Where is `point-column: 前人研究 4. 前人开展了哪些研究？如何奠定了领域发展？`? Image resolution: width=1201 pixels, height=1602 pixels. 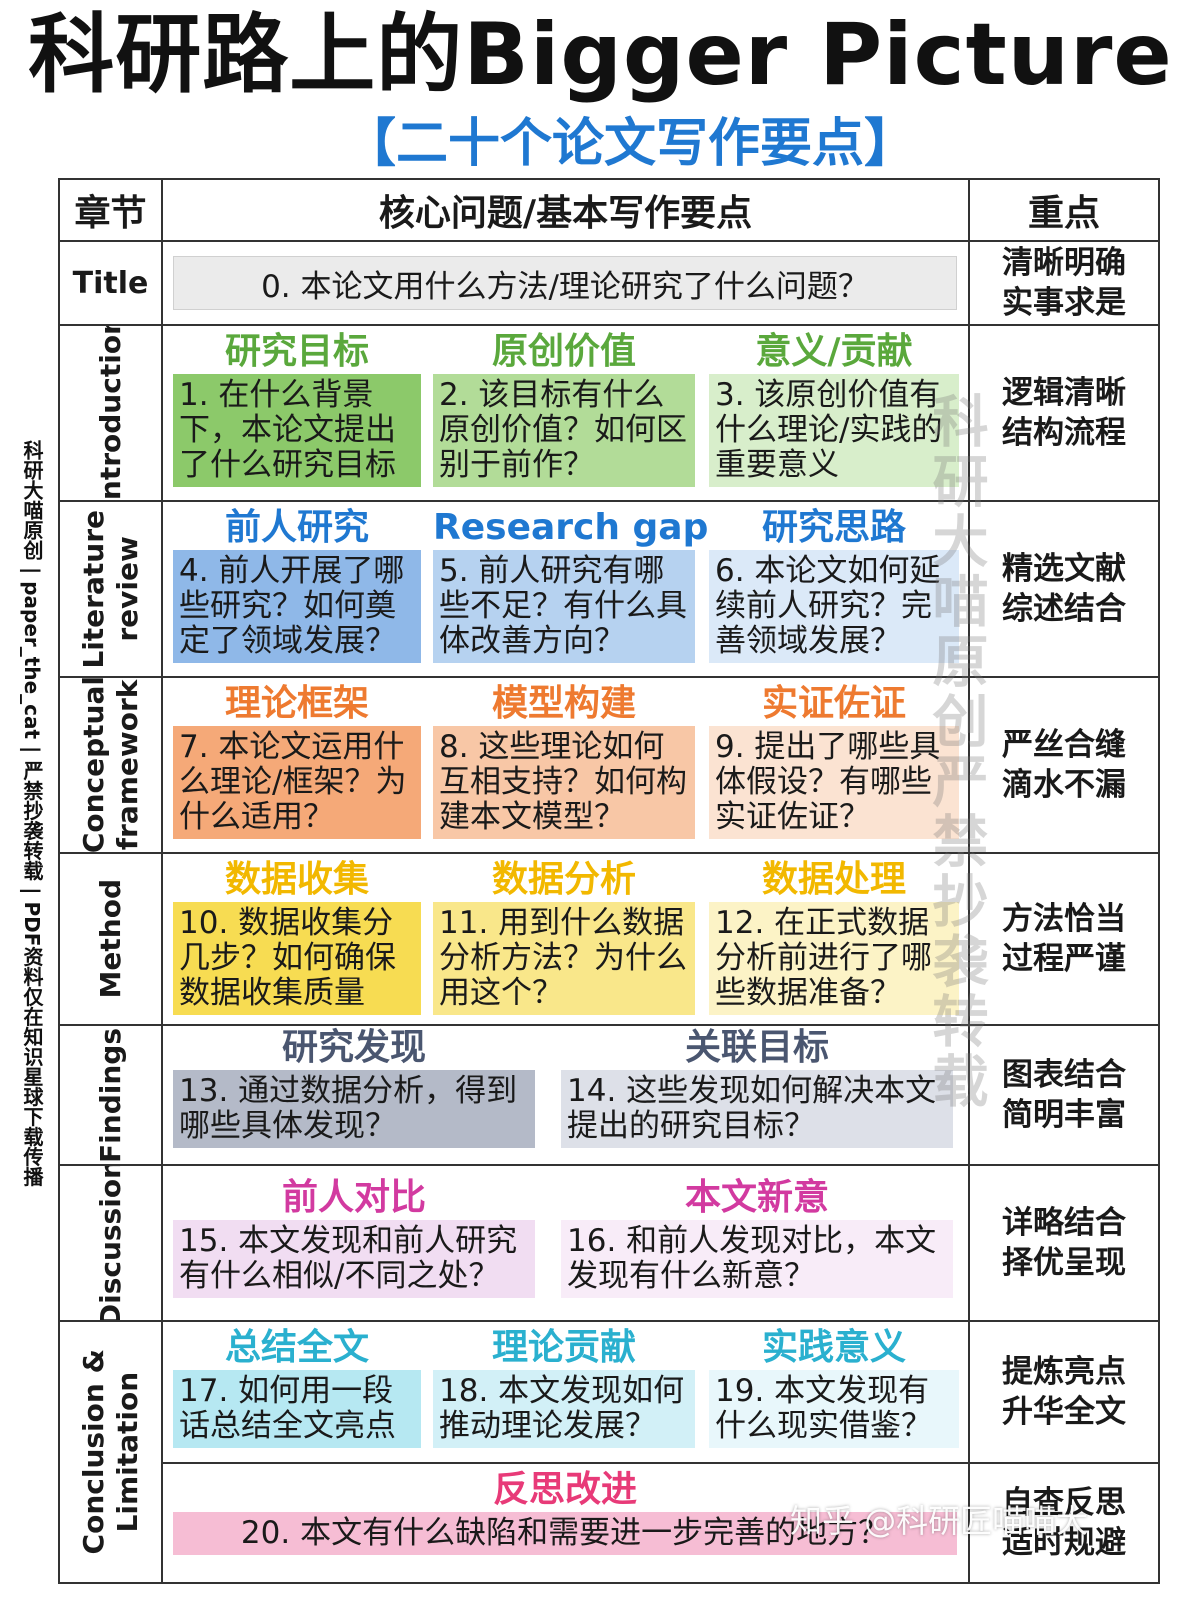
point-column: 前人研究 4. 前人开展了哪些研究？如何奠定了领域发展？ is located at coordinates (297, 589).